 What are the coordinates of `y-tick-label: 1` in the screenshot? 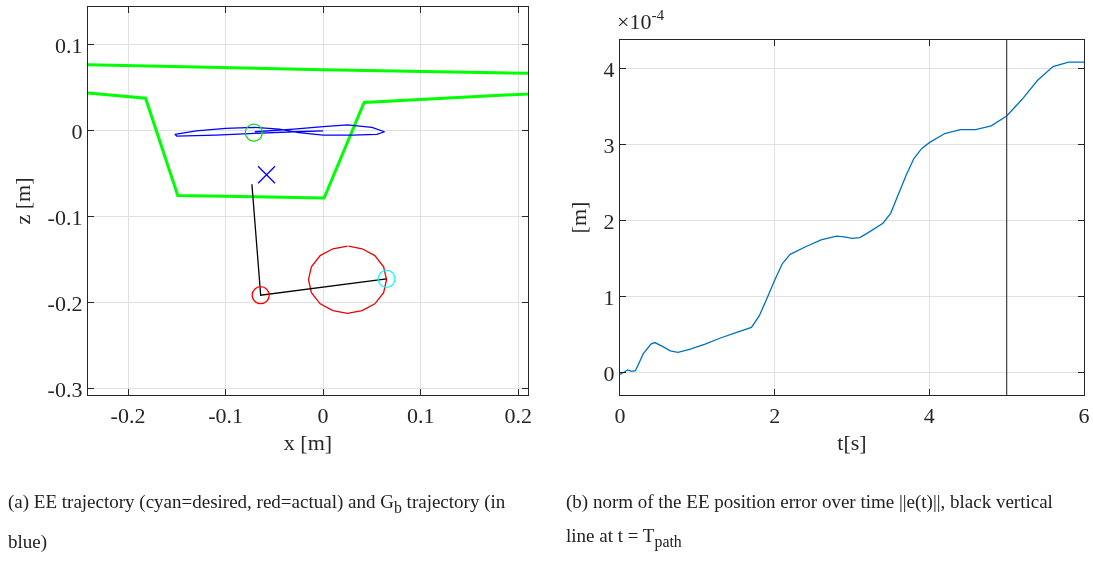 It's located at (609, 297).